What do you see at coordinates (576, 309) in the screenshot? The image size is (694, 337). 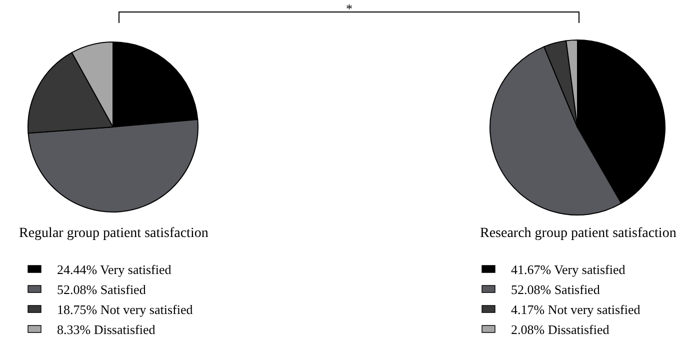 I see `legend-label: 4.17% Not very satisfied` at bounding box center [576, 309].